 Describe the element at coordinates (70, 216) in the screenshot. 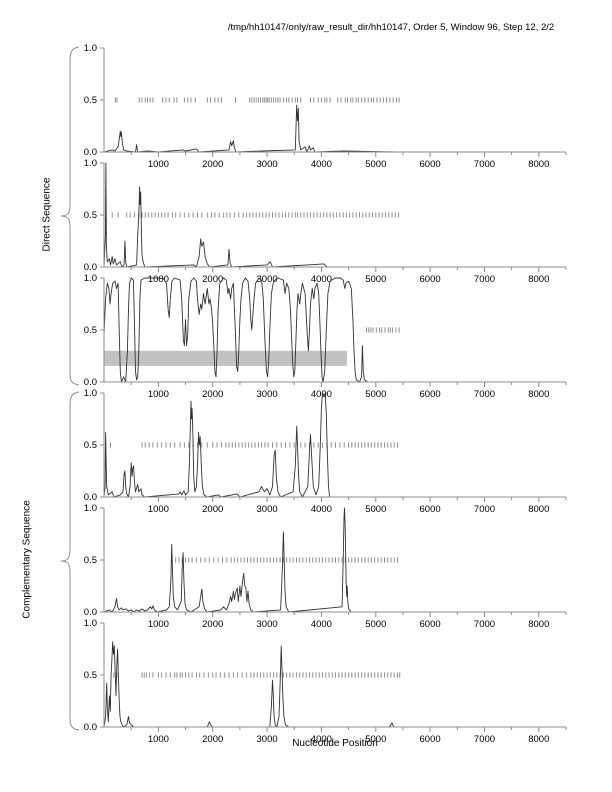

I see `direct-sequence-brace` at that location.